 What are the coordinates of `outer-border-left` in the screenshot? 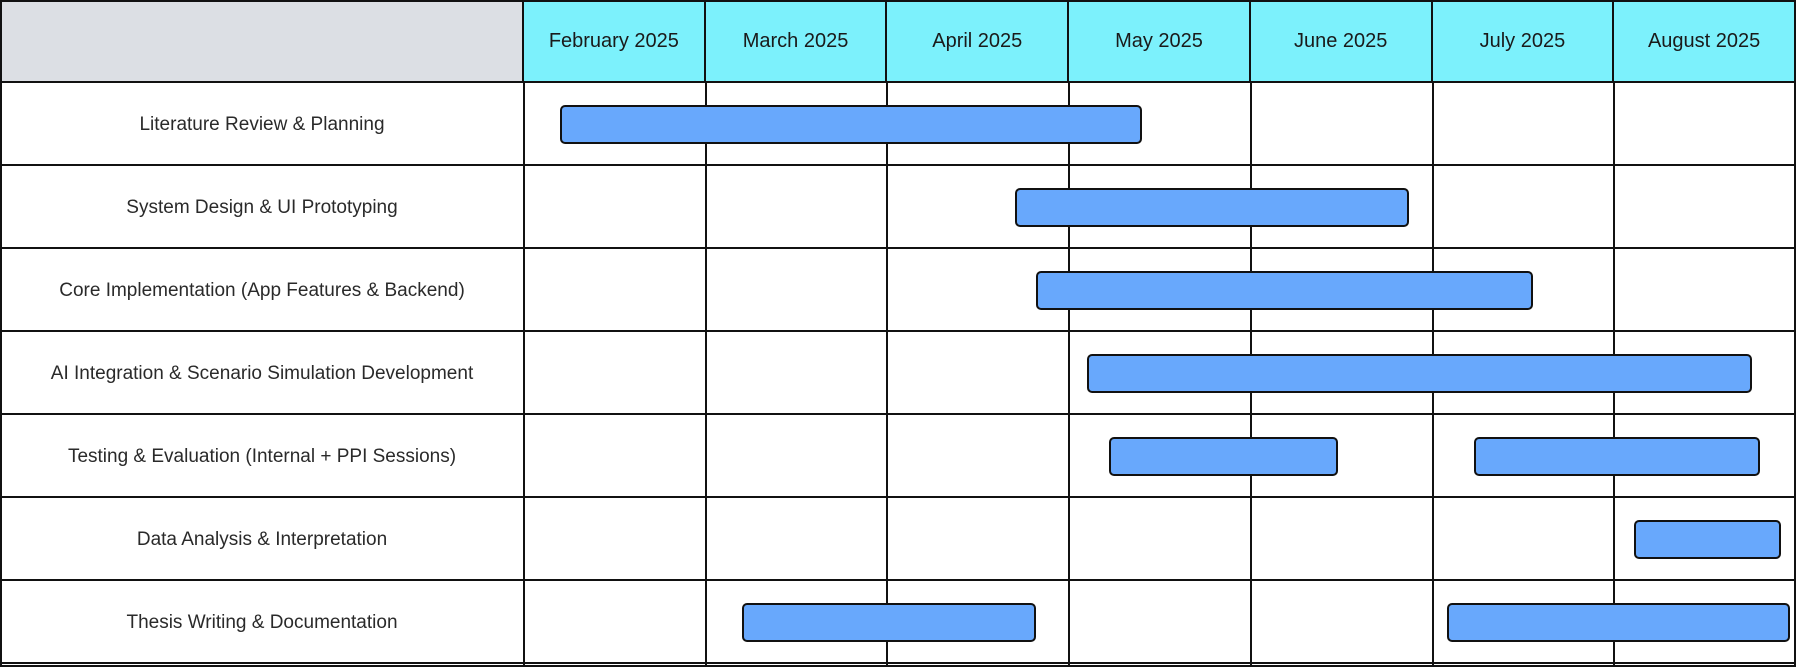 It's located at (1, 333).